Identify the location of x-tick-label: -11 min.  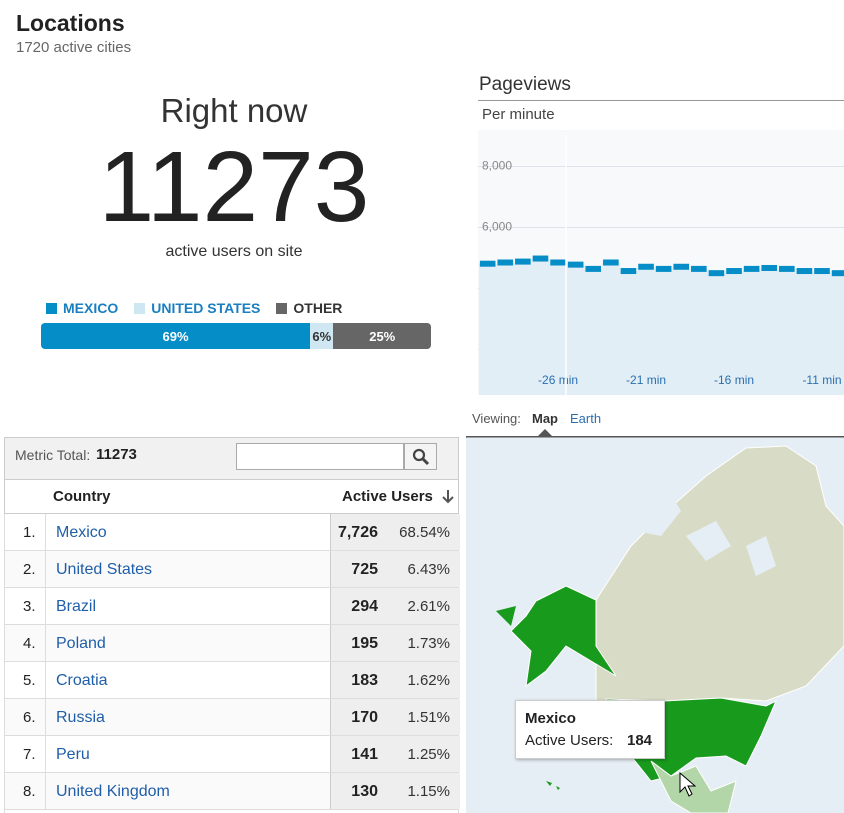
(821, 380).